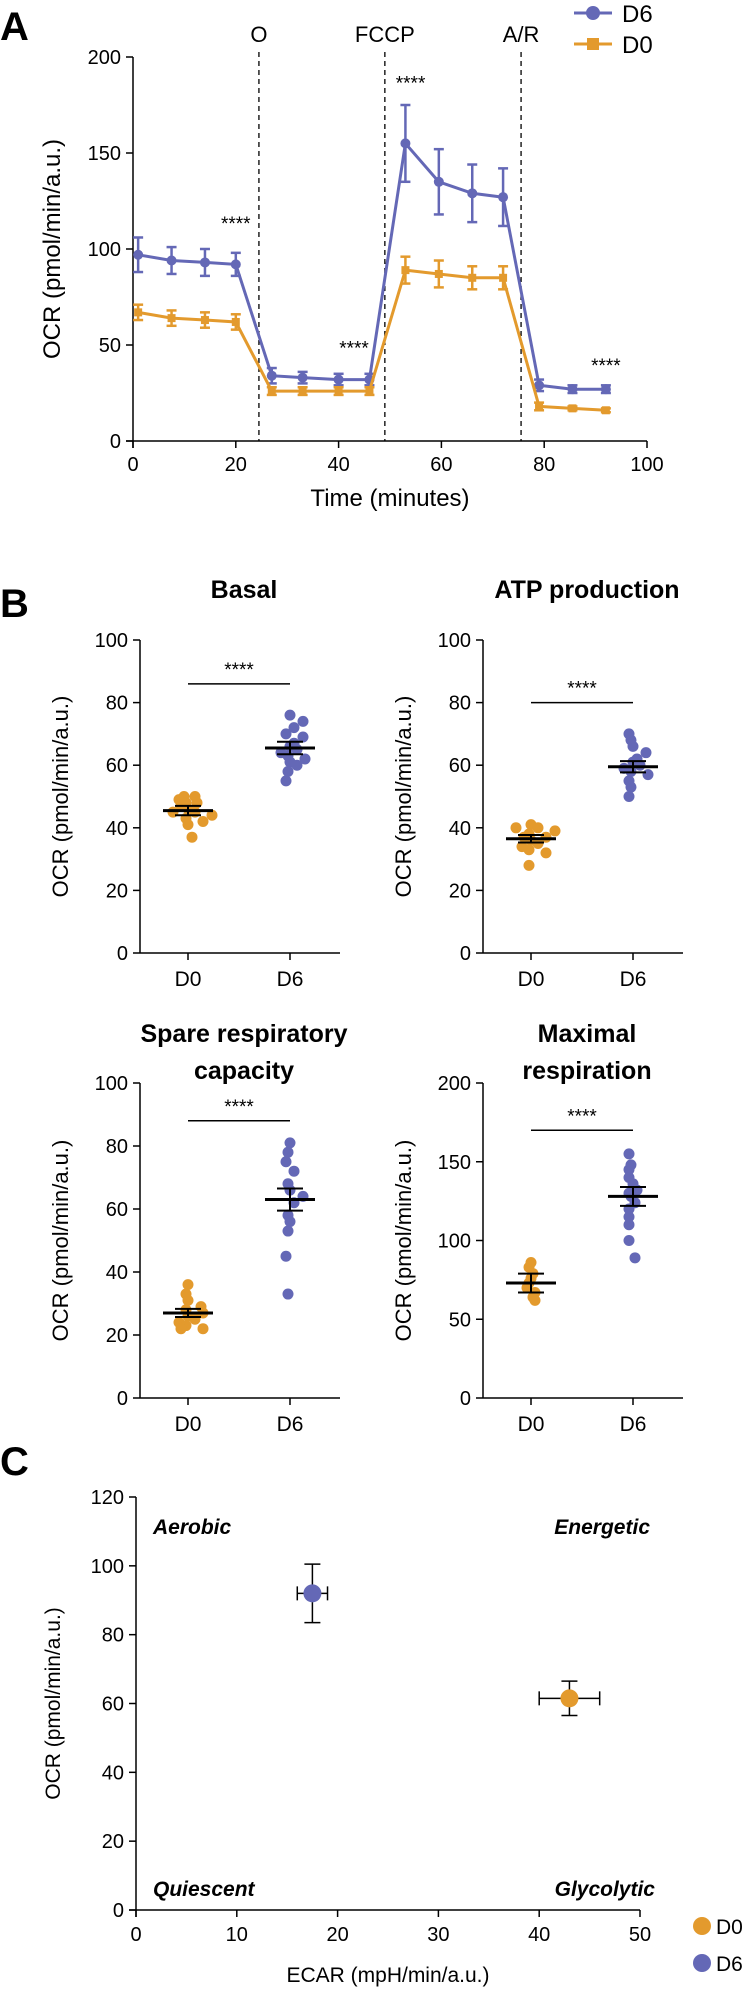 Image resolution: width=745 pixels, height=1992 pixels. Describe the element at coordinates (729, 1964) in the screenshot. I see `legend-label: D6` at that location.